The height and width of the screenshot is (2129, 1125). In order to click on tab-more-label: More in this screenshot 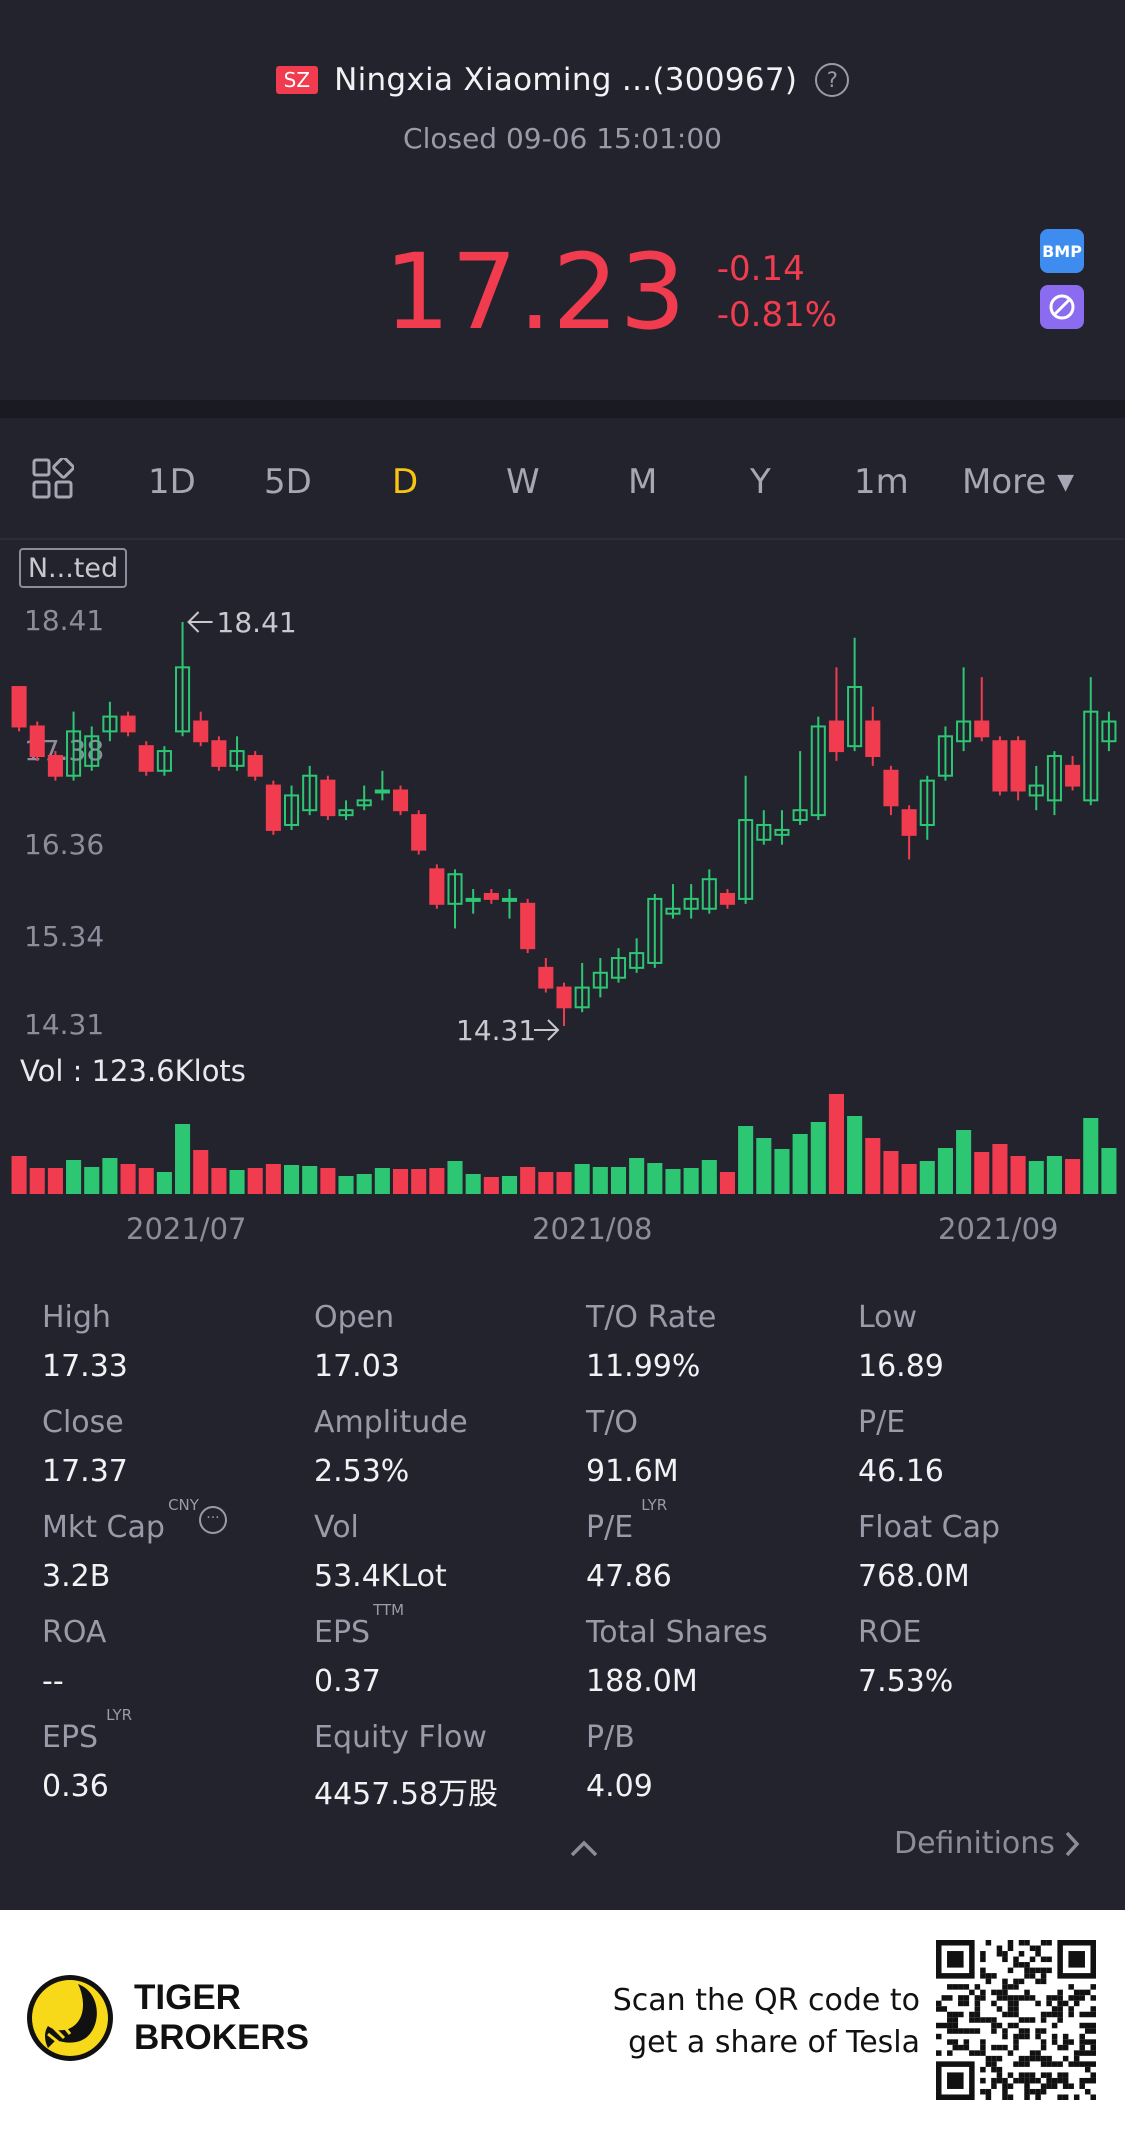, I will do `click(1004, 482)`.